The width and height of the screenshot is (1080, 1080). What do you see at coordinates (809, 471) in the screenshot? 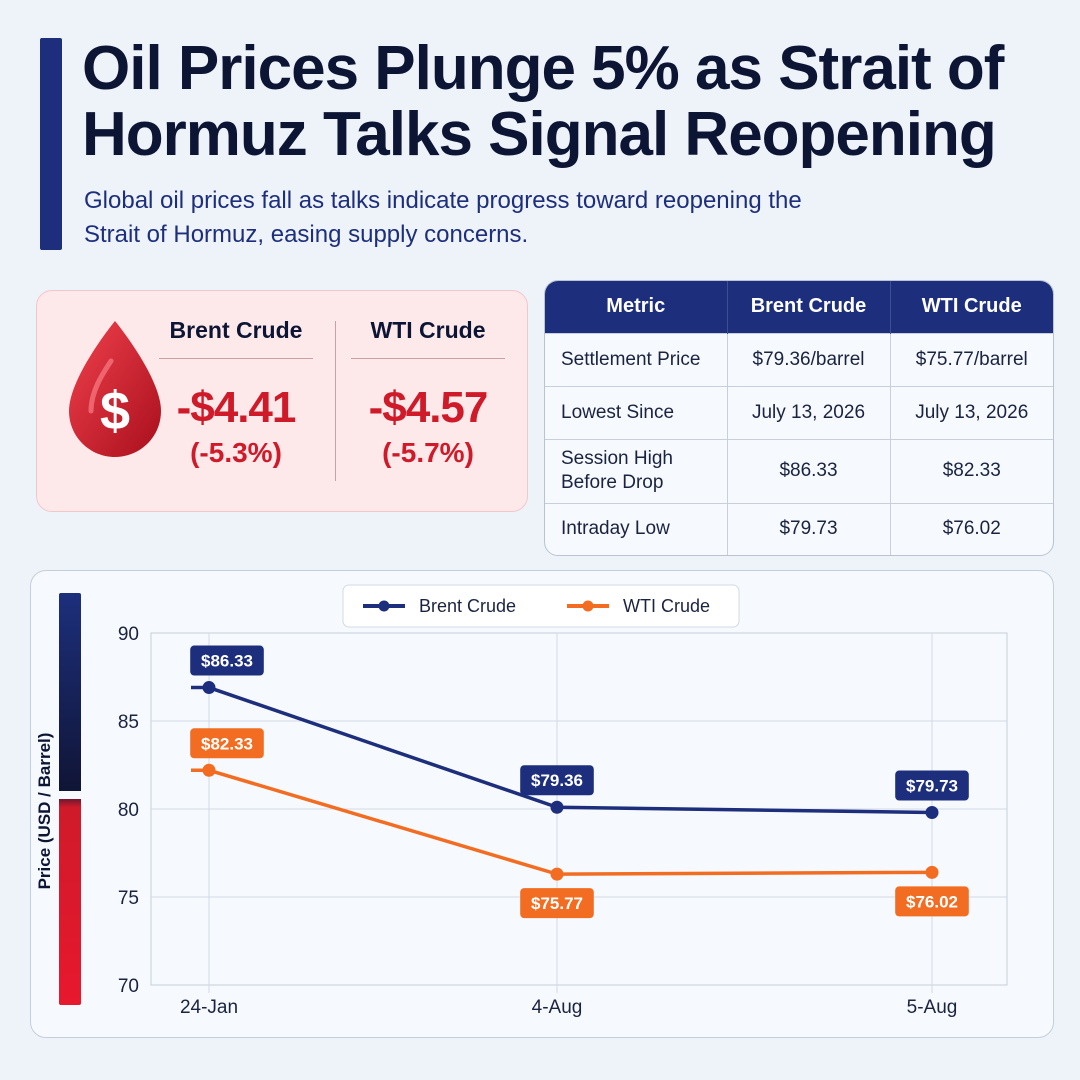
I see `table-cell: $86.33` at bounding box center [809, 471].